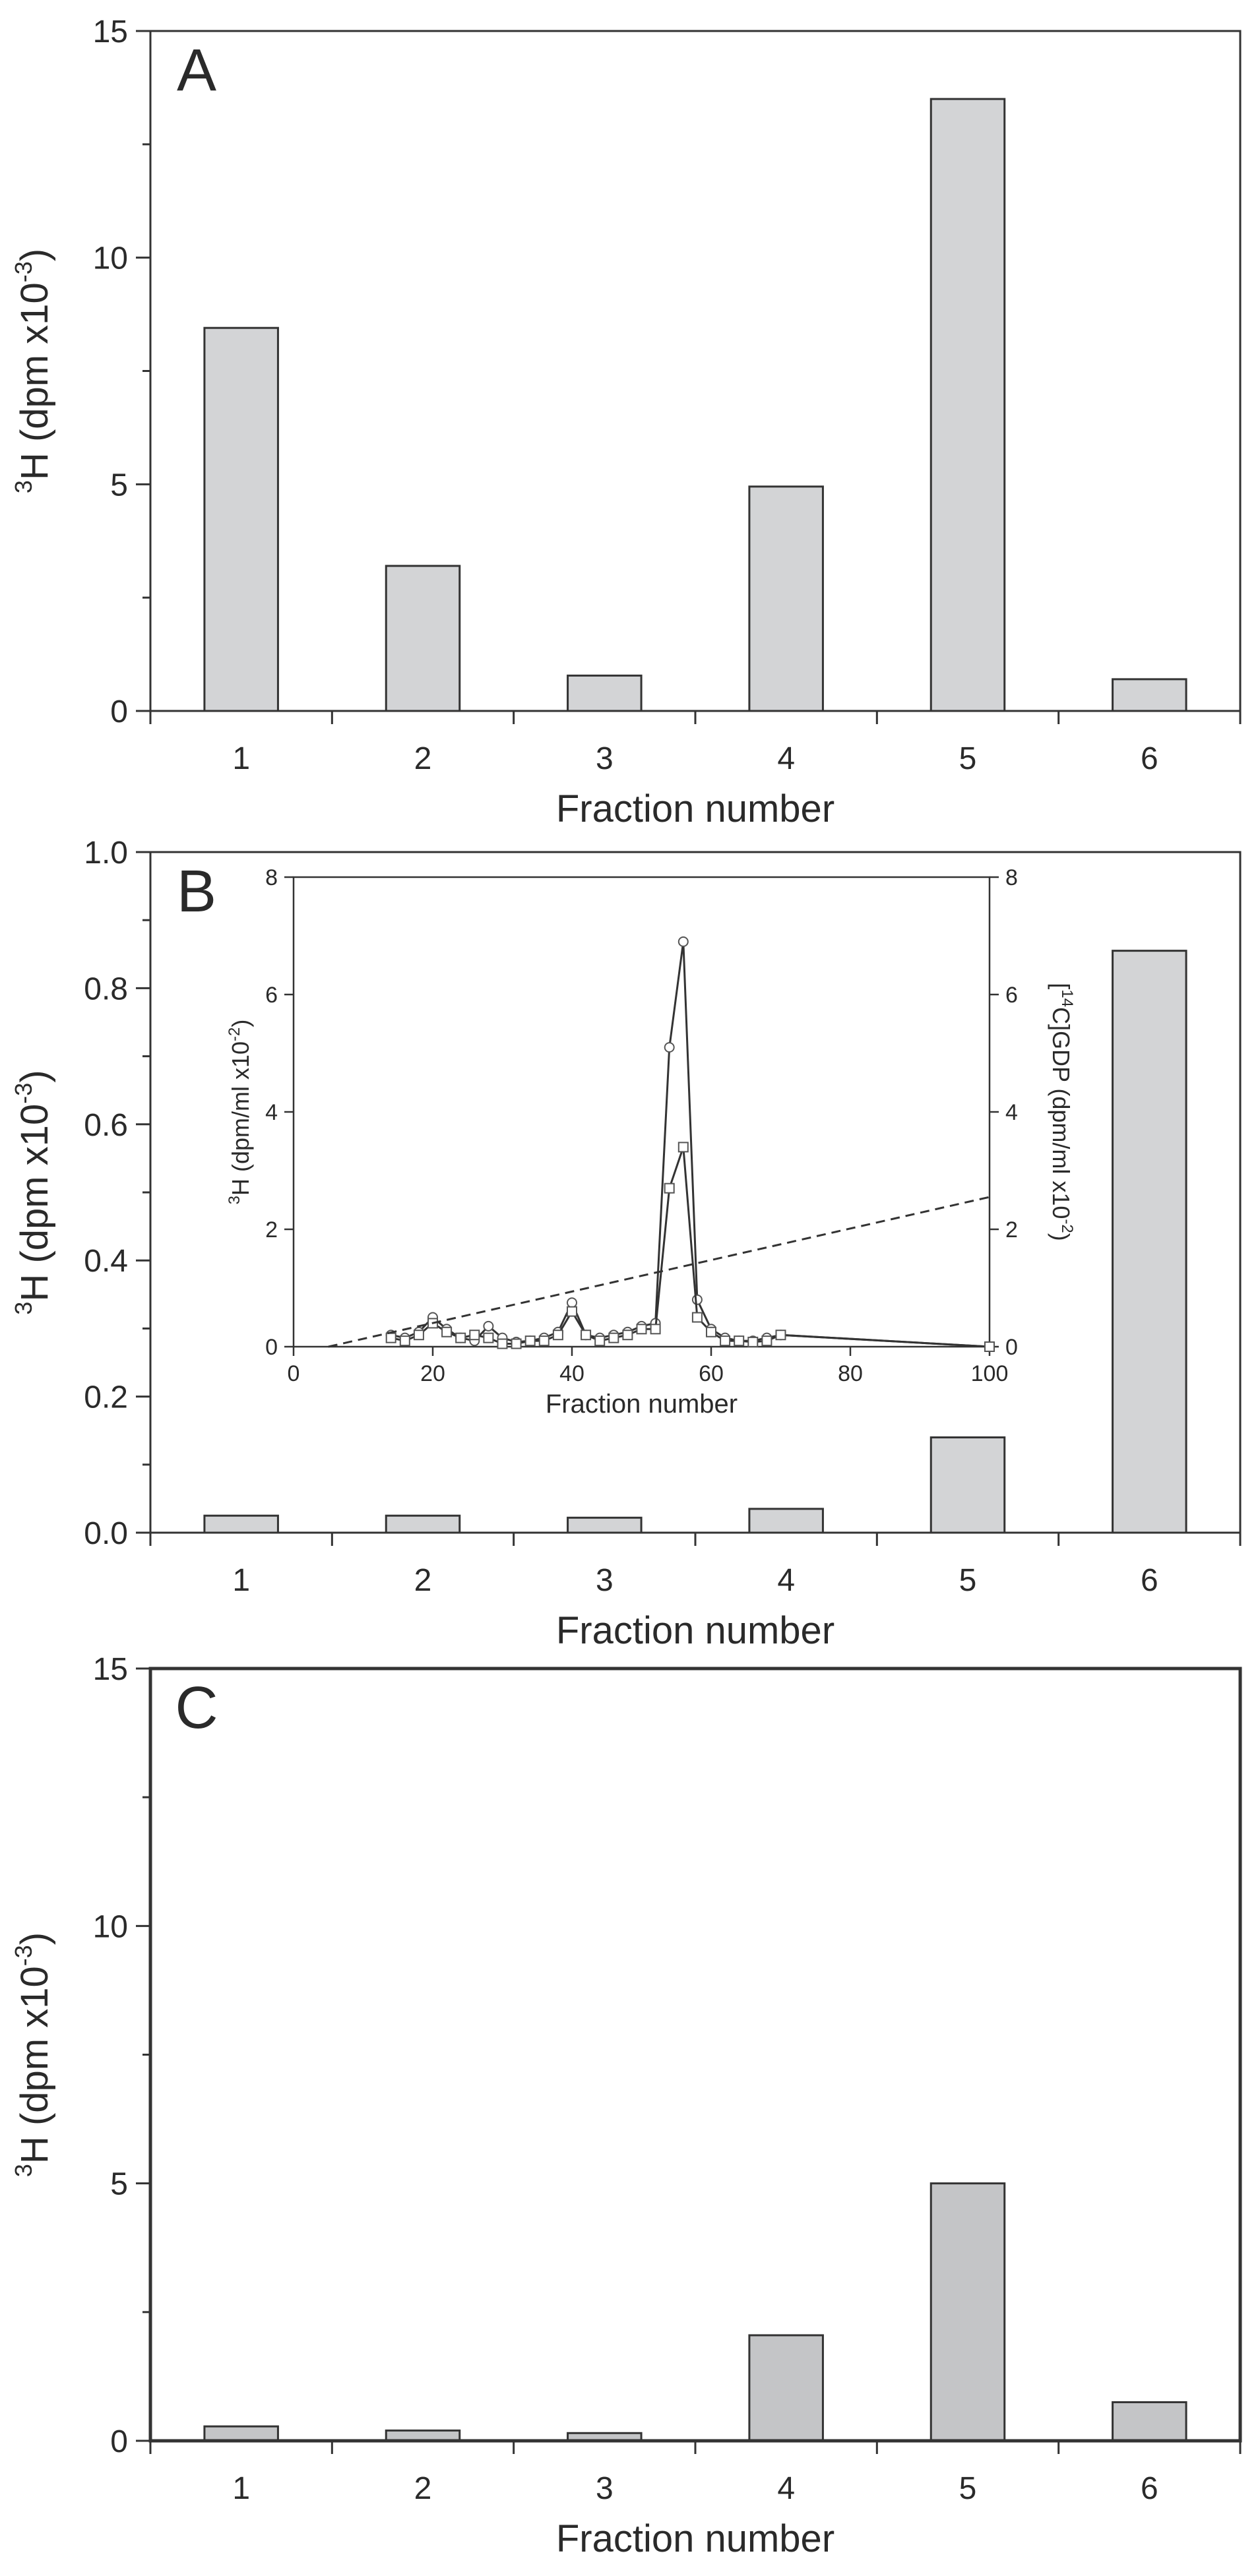 This screenshot has width=1260, height=2576. What do you see at coordinates (1011, 1229) in the screenshot?
I see `inset-y-tick-label-right: 2` at bounding box center [1011, 1229].